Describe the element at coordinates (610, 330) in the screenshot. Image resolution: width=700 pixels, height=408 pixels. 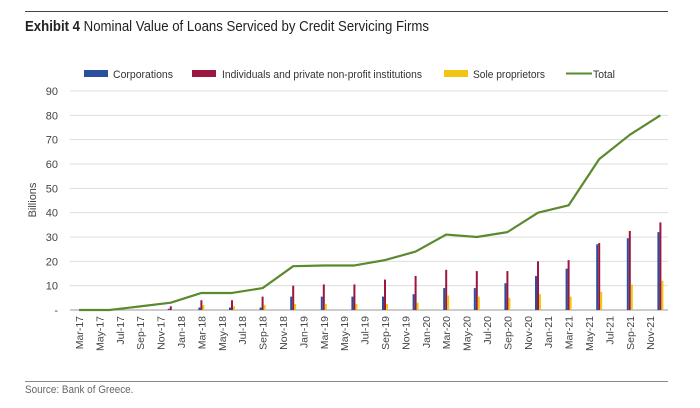
I see `x-tick-label: Jul-21` at that location.